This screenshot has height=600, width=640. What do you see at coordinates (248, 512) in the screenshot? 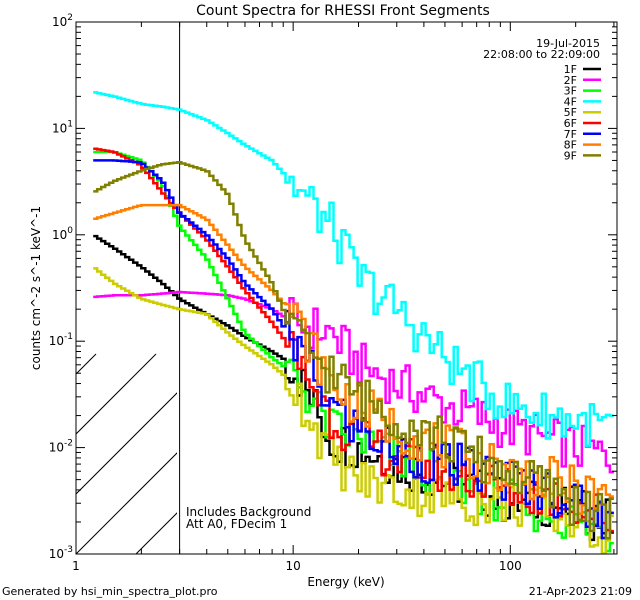
I see `background-note: Includes Background` at bounding box center [248, 512].